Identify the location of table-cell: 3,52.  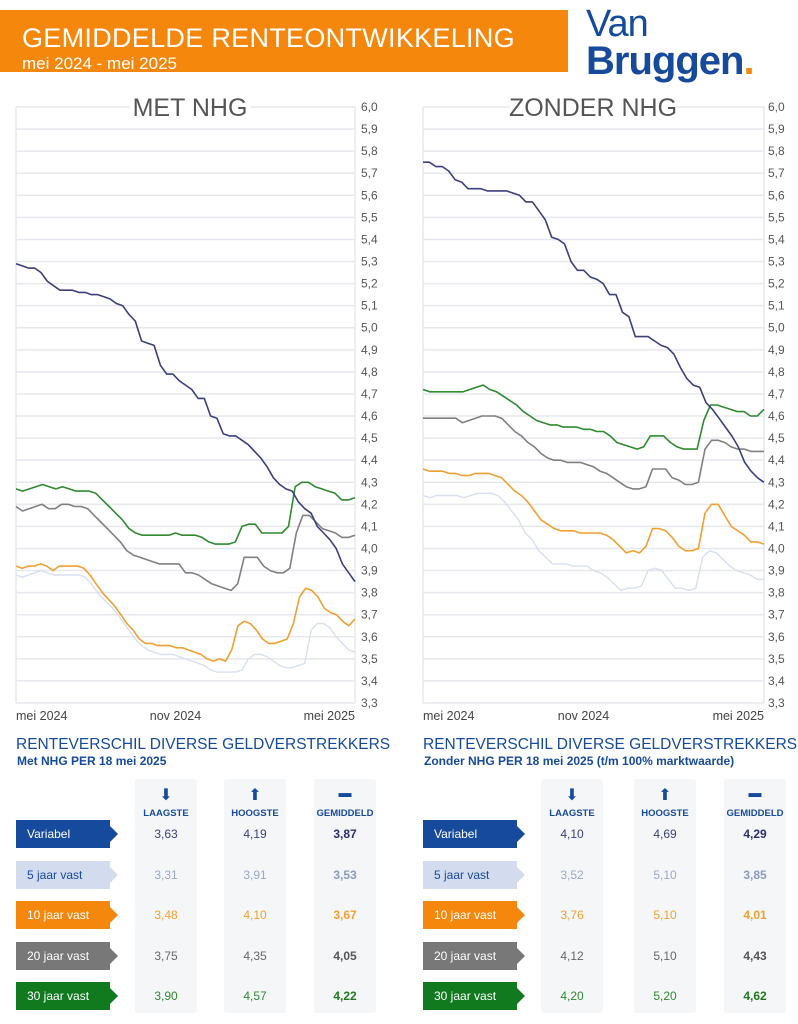
(572, 874).